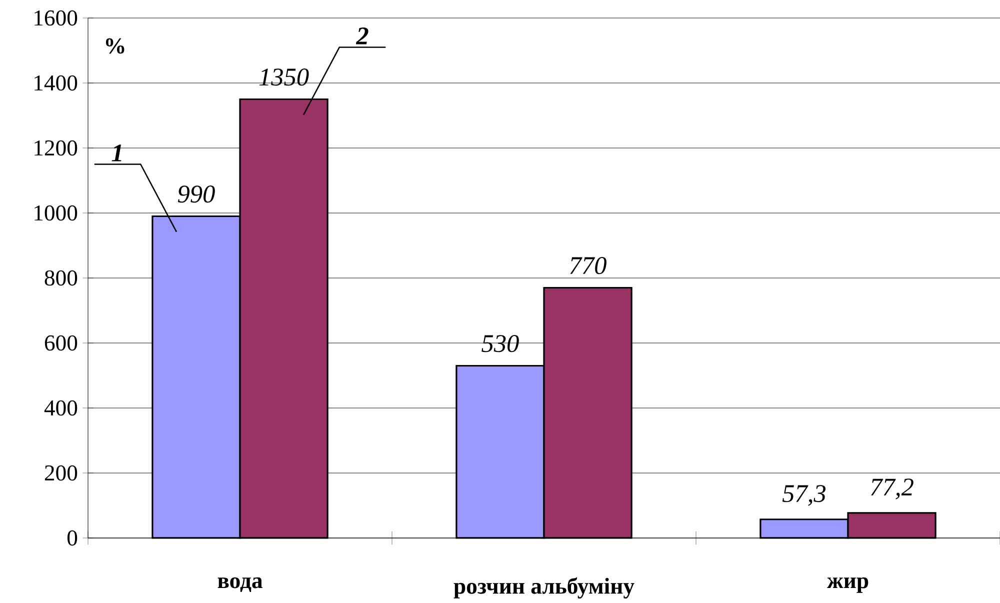 The height and width of the screenshot is (603, 1000). I want to click on y-tick-label: 1600, so click(56, 18).